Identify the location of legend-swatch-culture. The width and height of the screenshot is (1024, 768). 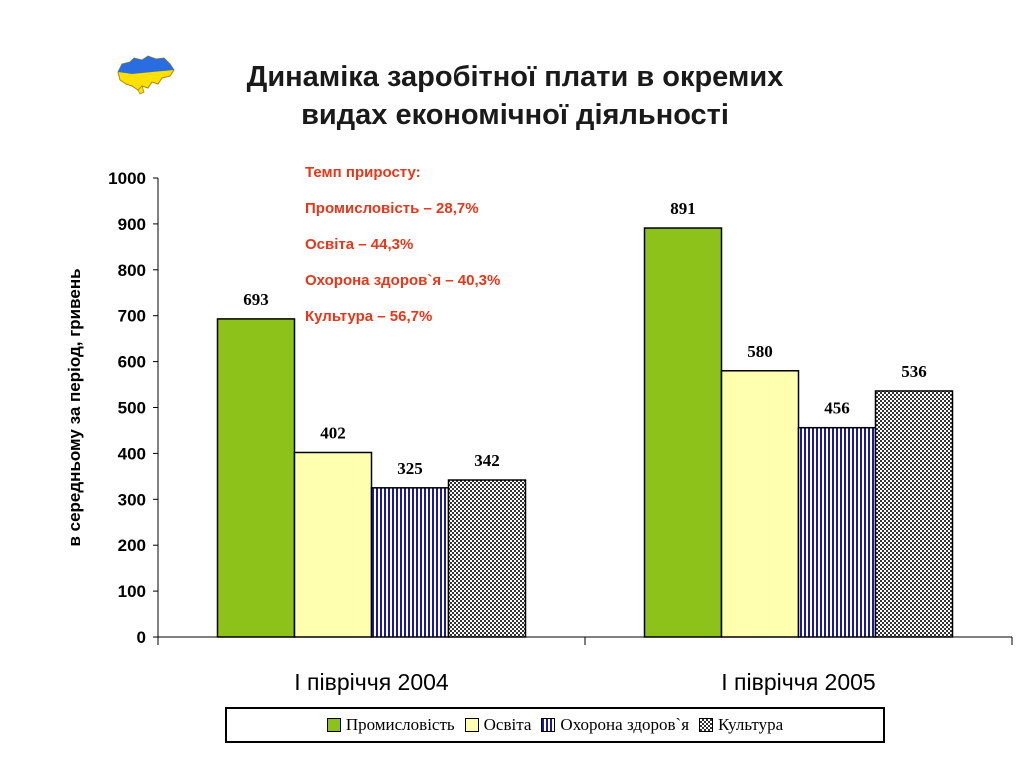
(706, 725).